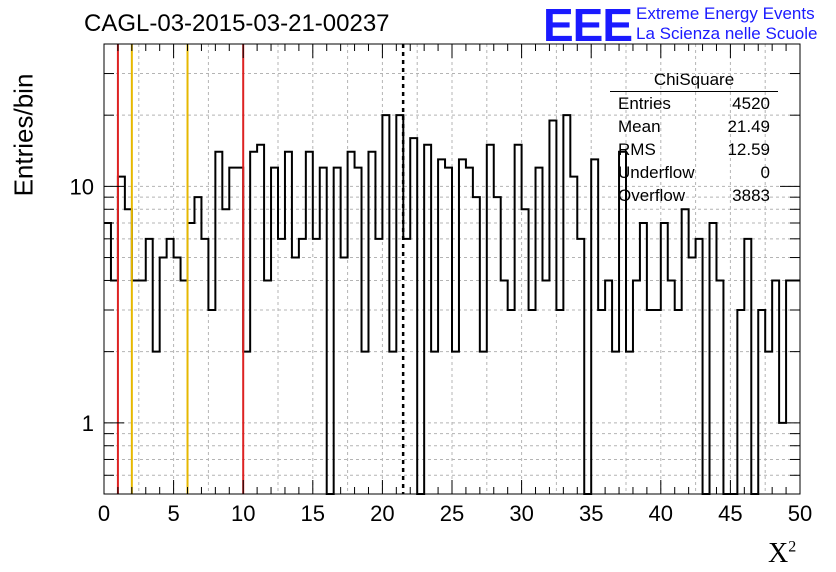  What do you see at coordinates (104, 513) in the screenshot?
I see `x-tick-label: 0` at bounding box center [104, 513].